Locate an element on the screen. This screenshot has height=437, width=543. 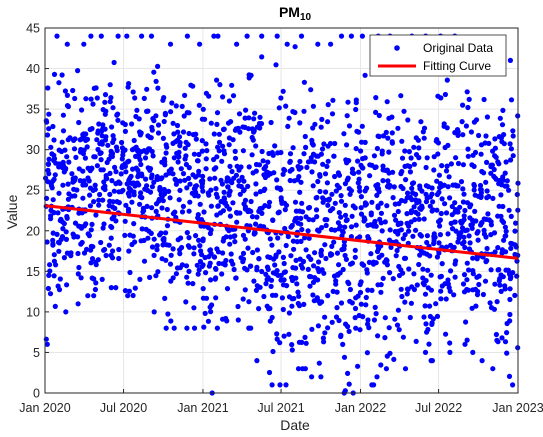
y-tick-label: 45 is located at coordinates (33, 29).